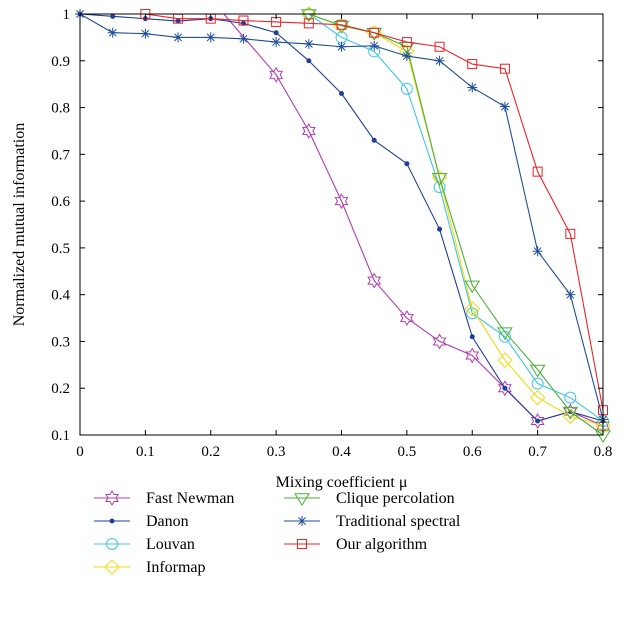 The height and width of the screenshot is (618, 625). Describe the element at coordinates (472, 452) in the screenshot. I see `x-tick-label: 0.6` at that location.